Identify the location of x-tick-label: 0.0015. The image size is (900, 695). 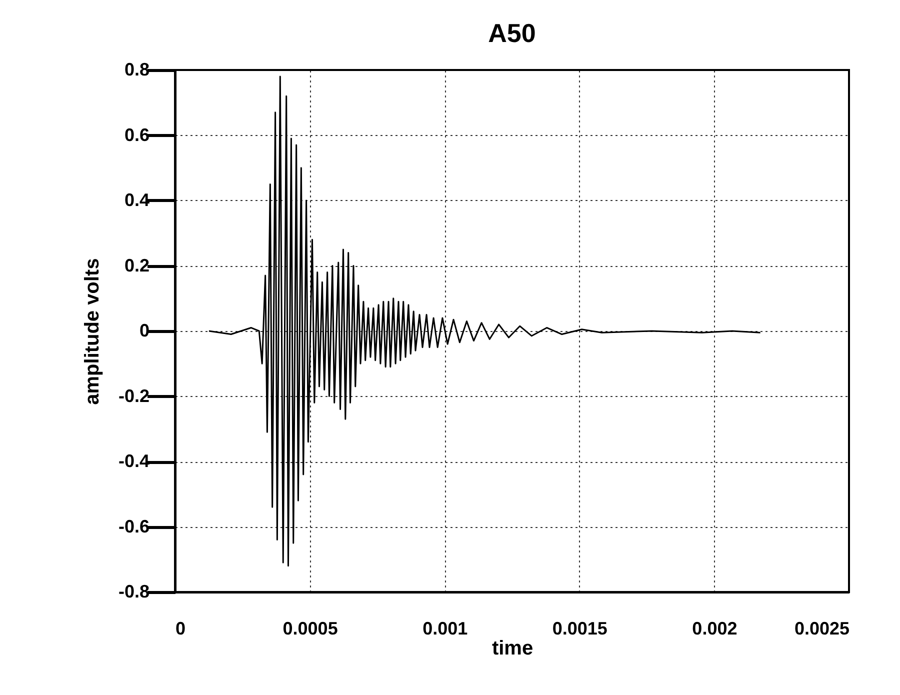
(580, 628).